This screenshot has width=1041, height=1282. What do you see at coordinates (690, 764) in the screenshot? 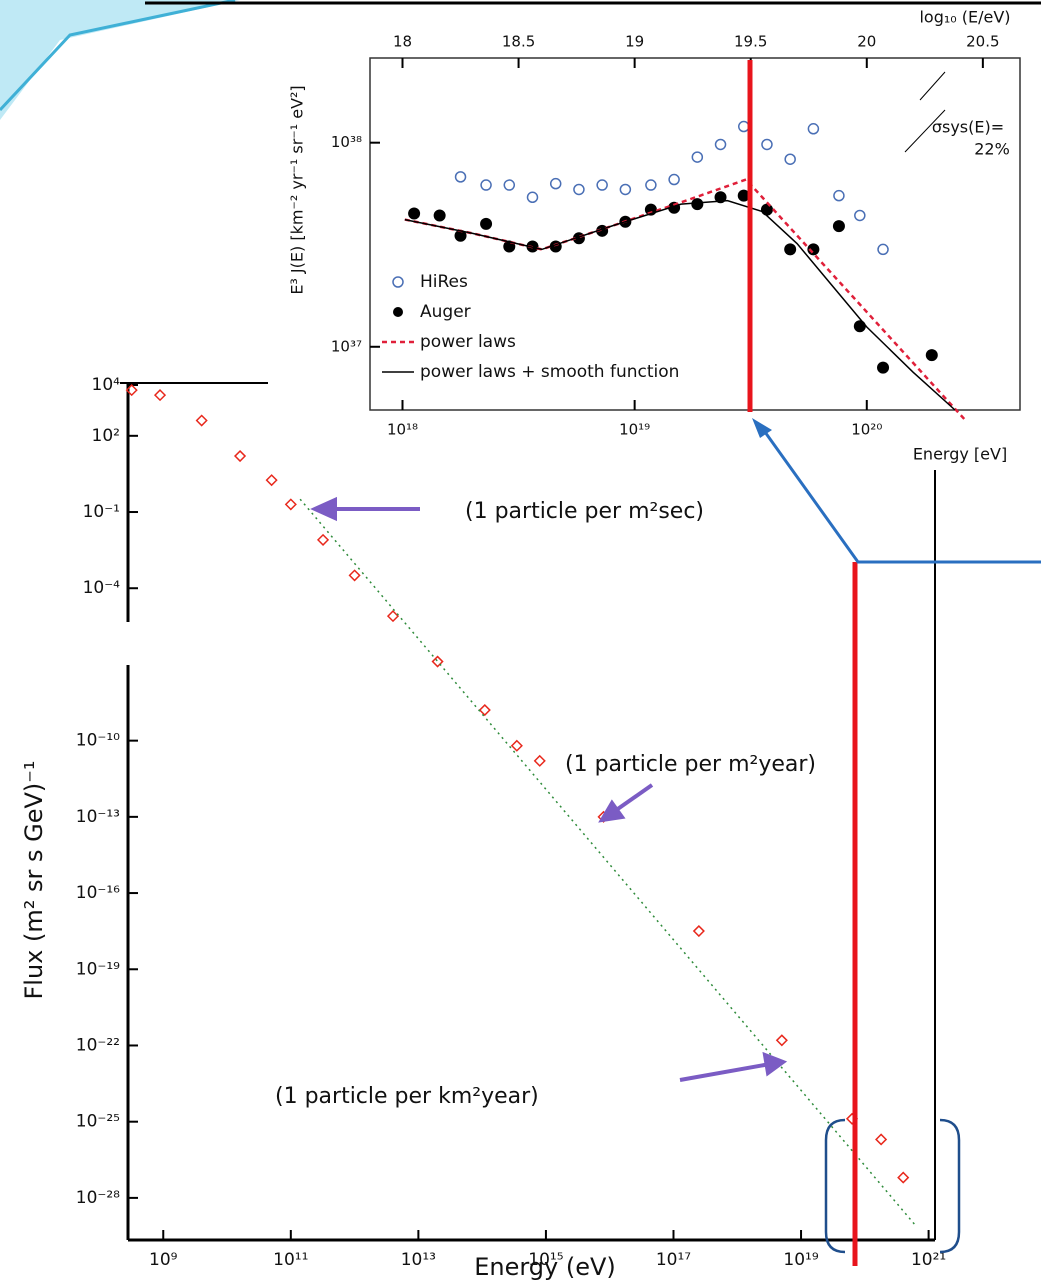
I see `annotation: (1 particle per m²year)` at bounding box center [690, 764].